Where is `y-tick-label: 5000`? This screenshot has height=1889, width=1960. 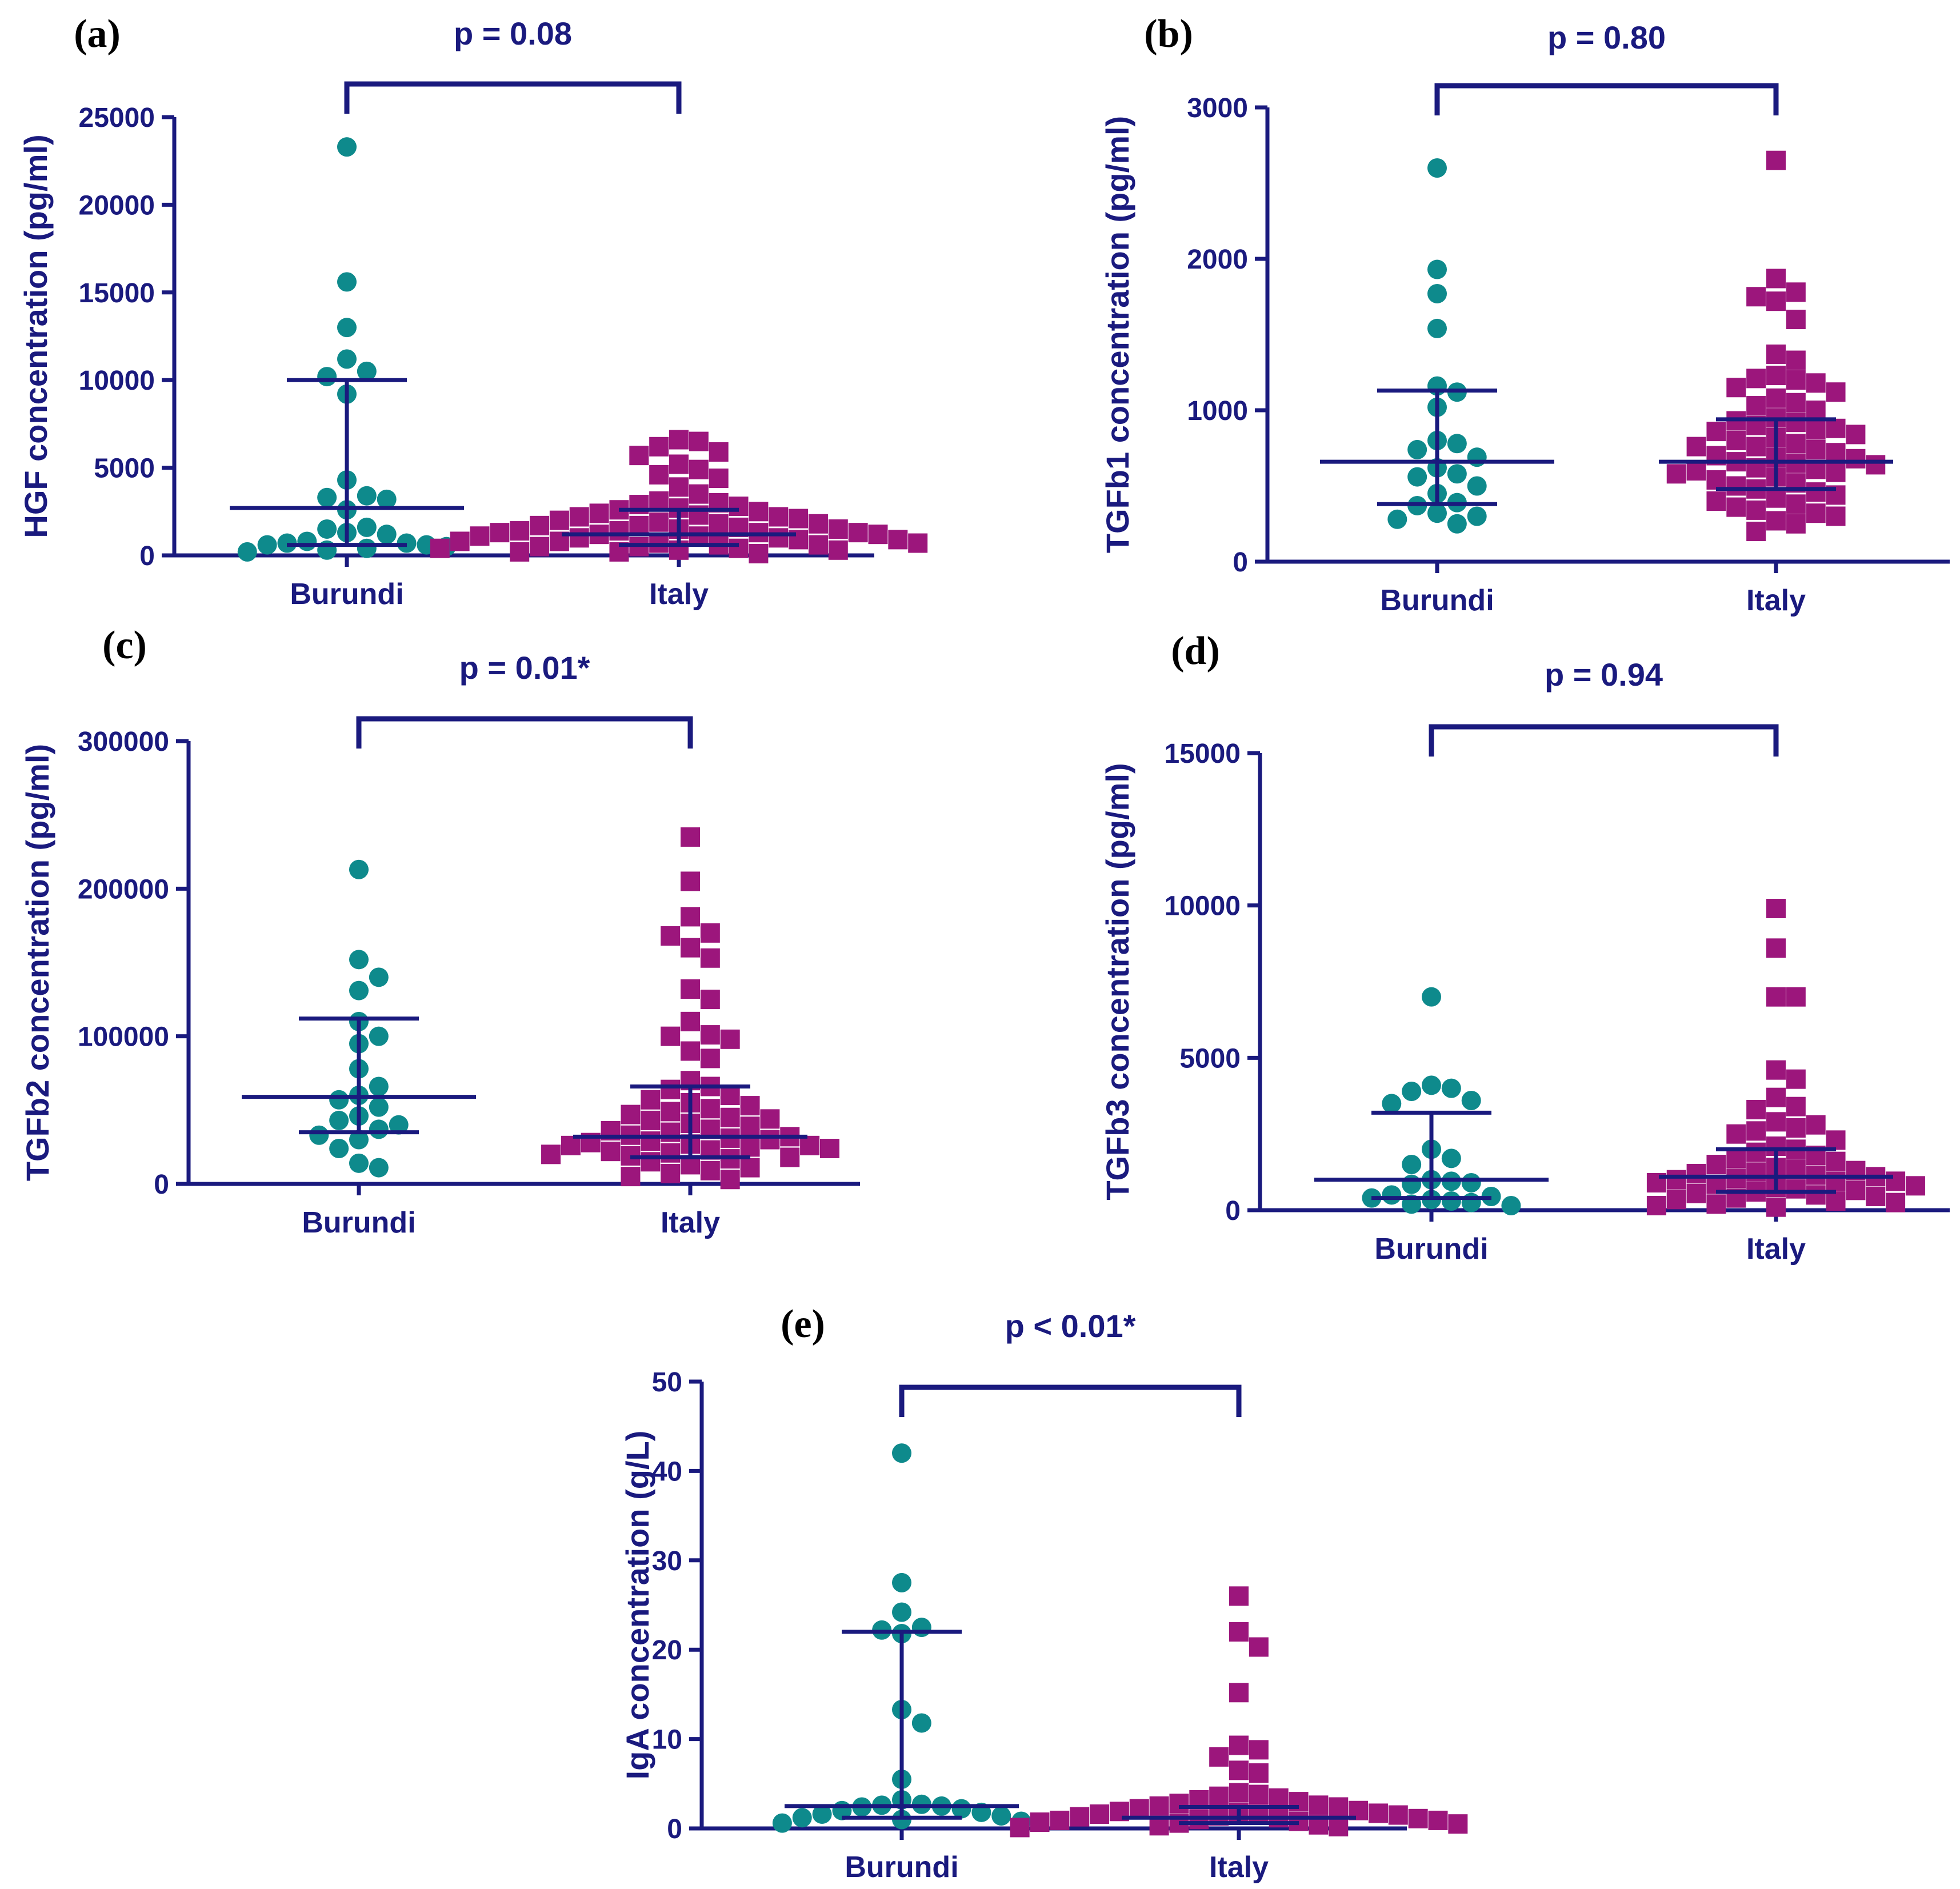 y-tick-label: 5000 is located at coordinates (1210, 1058).